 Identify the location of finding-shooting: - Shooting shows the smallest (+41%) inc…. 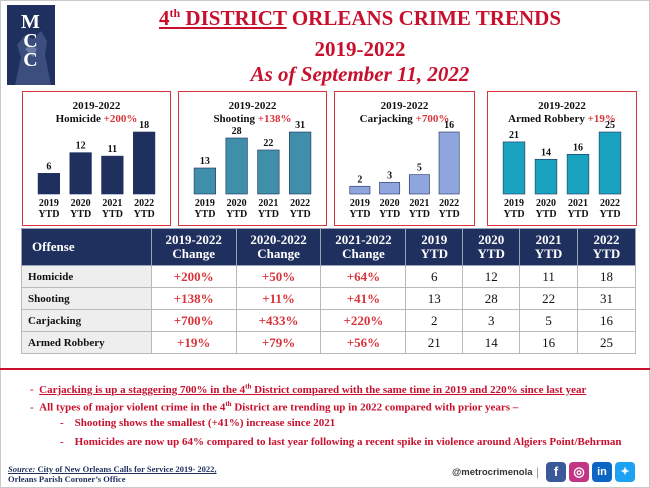
(198, 423).